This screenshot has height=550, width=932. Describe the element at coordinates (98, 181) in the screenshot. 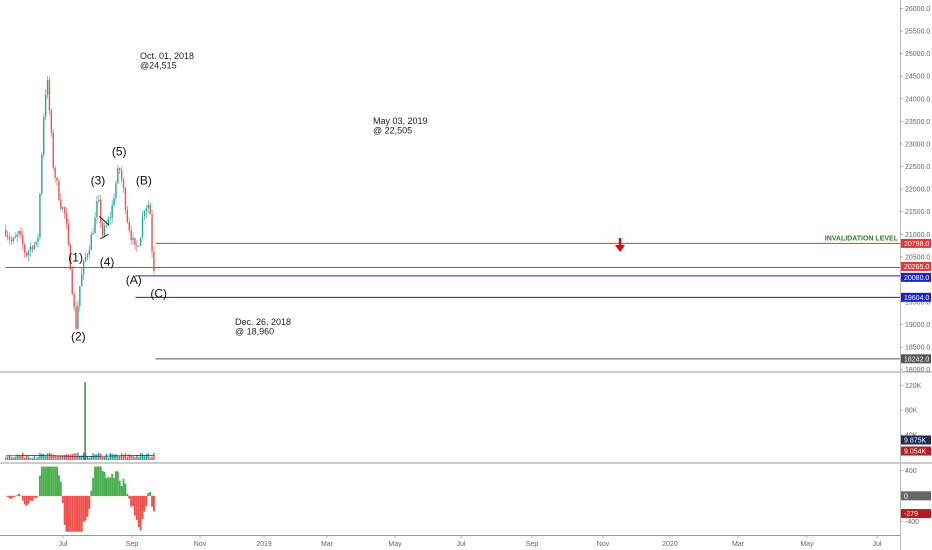

I see `wave-label: (3)` at that location.